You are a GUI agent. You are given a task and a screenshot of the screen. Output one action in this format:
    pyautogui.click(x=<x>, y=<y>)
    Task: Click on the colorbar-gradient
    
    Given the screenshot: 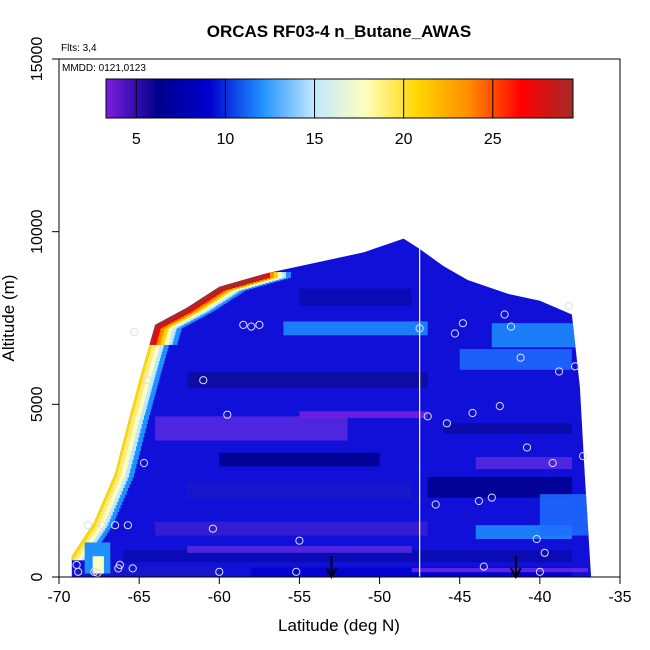 What is the action you would take?
    pyautogui.click(x=339, y=98)
    